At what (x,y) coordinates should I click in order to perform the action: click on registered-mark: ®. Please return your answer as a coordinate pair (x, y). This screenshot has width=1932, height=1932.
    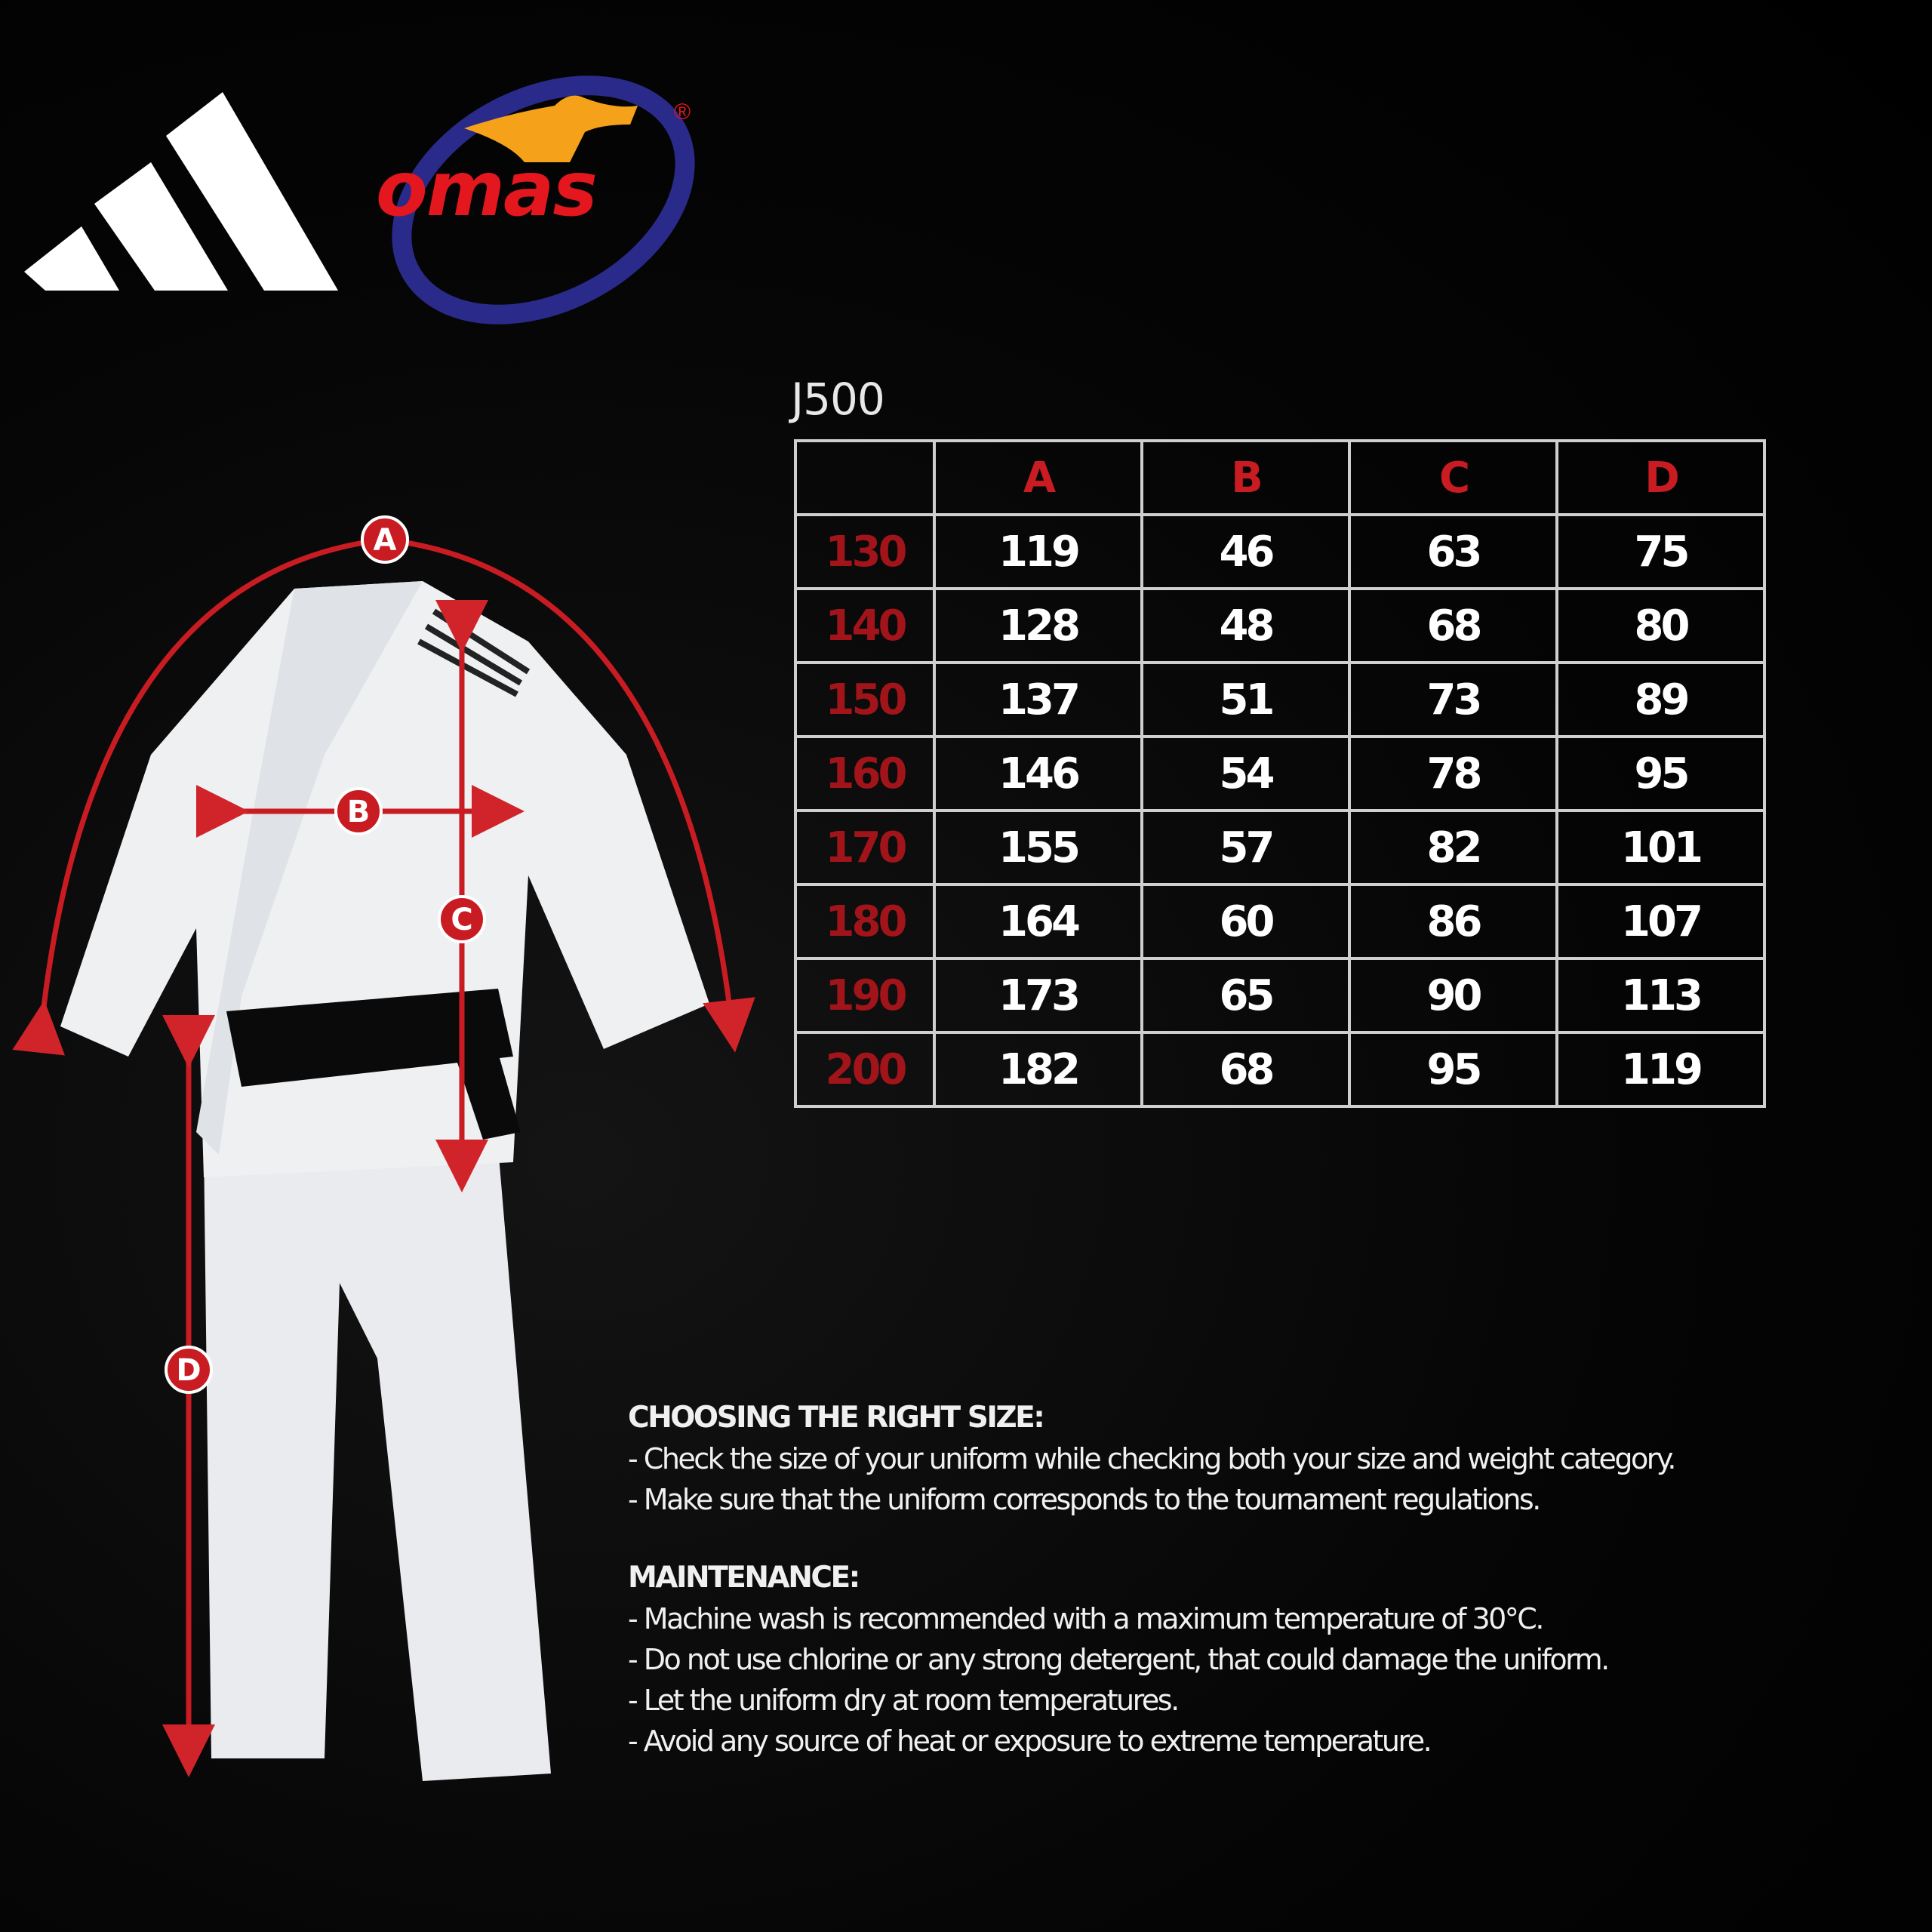
    Looking at the image, I should click on (682, 112).